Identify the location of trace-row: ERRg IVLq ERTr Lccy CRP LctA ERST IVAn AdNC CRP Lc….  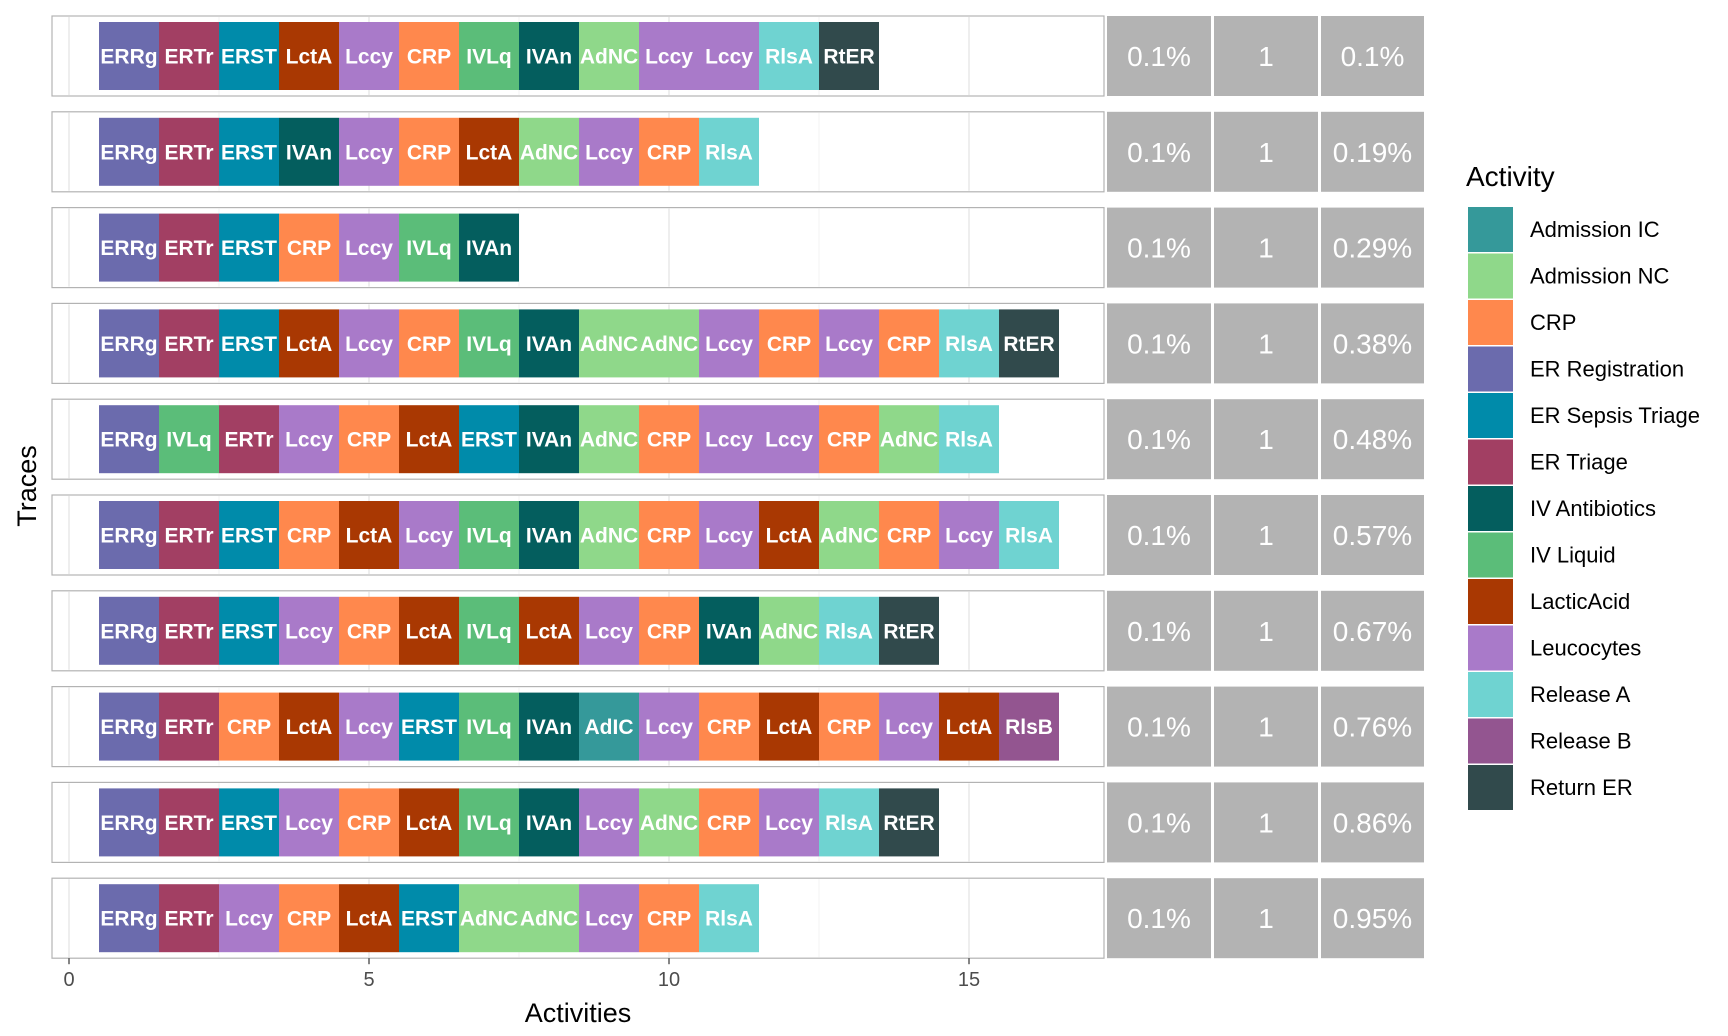
(578, 439).